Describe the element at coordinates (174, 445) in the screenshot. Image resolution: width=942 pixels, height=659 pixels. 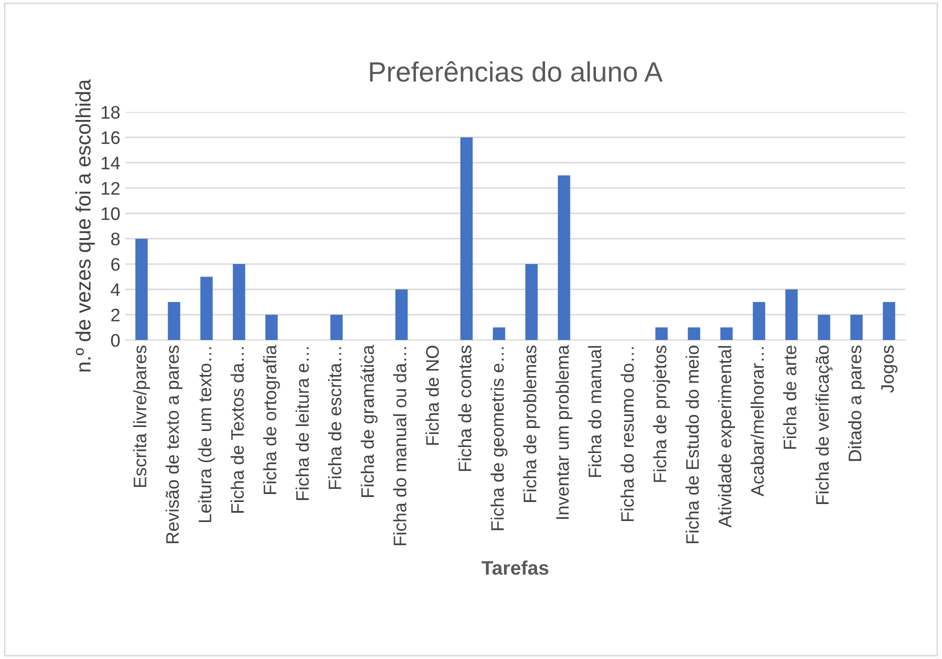
I see `x-tick-label: Revisão de texto a pares` at that location.